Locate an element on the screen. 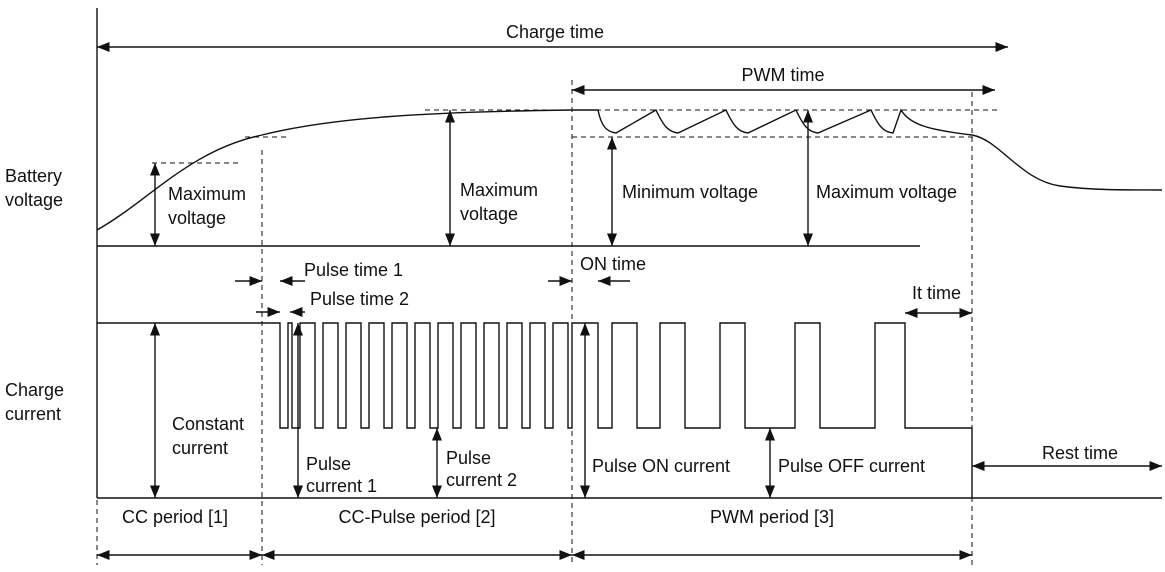 The image size is (1165, 572). label: Constant current is located at coordinates (208, 436).